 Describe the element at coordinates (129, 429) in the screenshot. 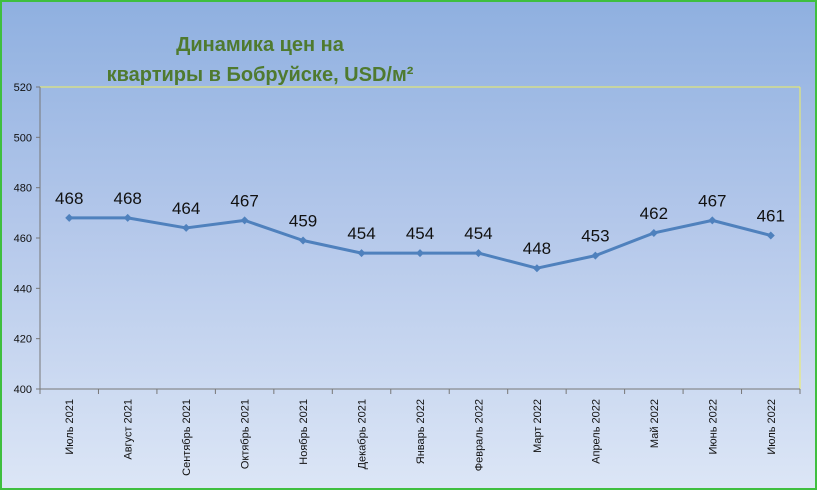

I see `x-tick-label: Август 2021` at that location.